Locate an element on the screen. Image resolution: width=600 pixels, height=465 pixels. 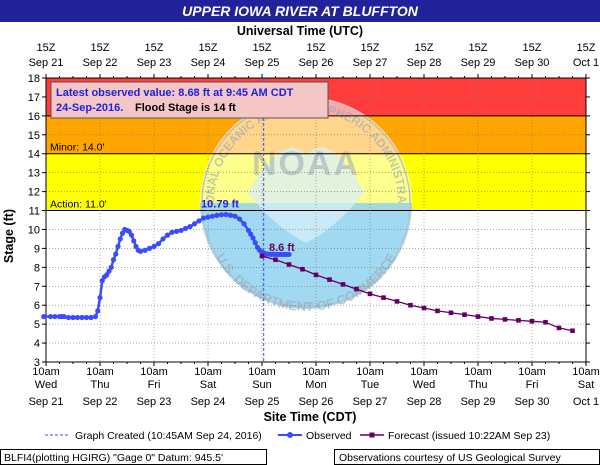
x-tick-label-date-4: Sep 25 is located at coordinates (262, 402).